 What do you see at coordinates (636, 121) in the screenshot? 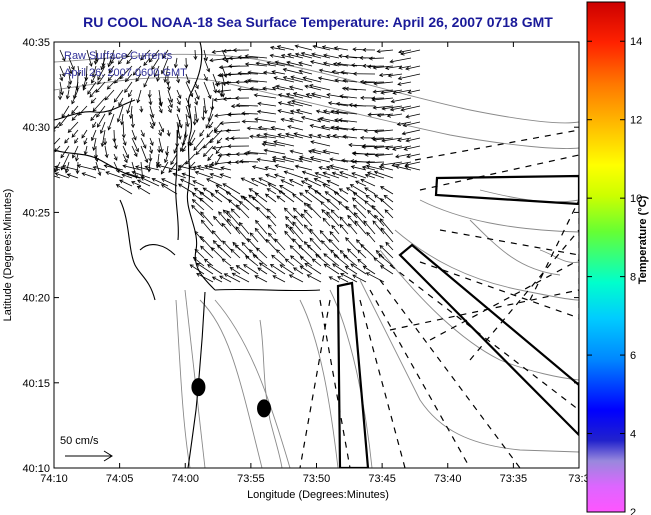
I see `colorbar-tick-label: 12` at bounding box center [636, 121].